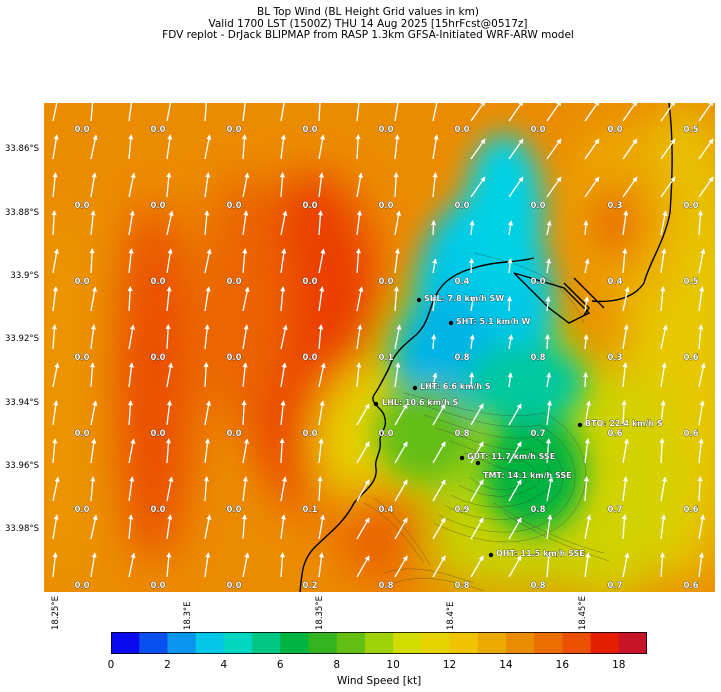 This screenshot has width=721, height=692. Describe the element at coordinates (22, 403) in the screenshot. I see `y-tick-label-4: 33.94°S` at that location.